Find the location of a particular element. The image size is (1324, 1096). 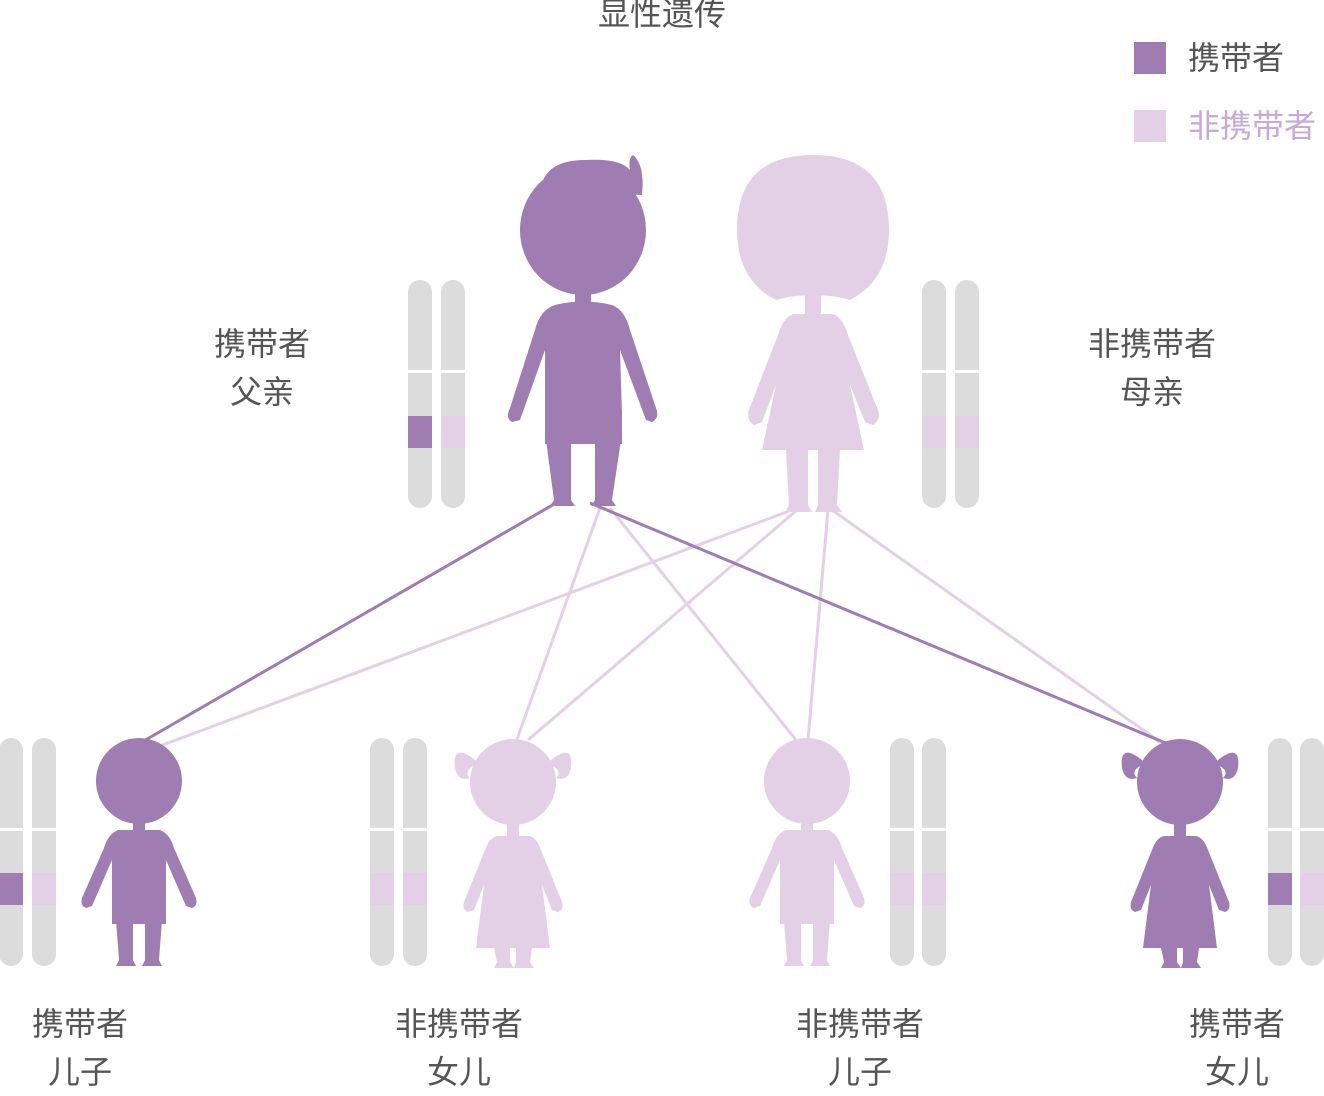

legend-carrier-swatch is located at coordinates (1150, 58).